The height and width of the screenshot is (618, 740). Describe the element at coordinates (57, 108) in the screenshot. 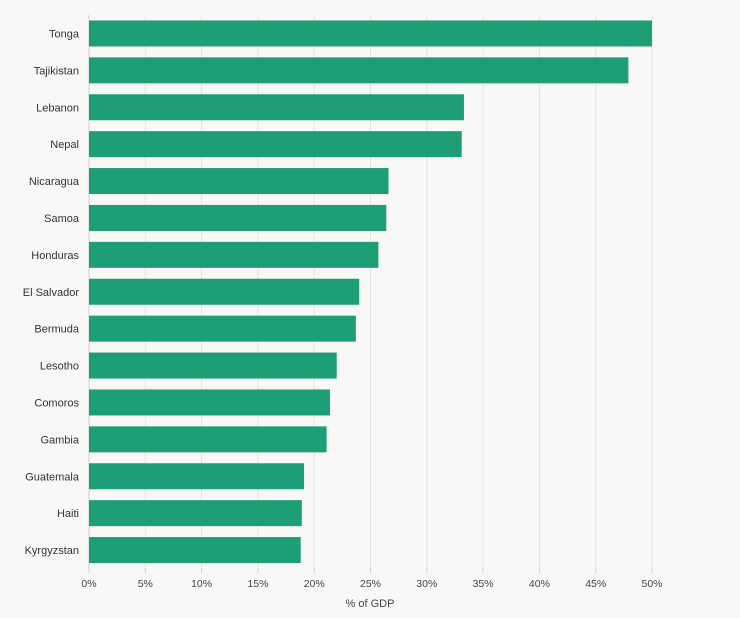

I see `category-label: Lebanon` at that location.